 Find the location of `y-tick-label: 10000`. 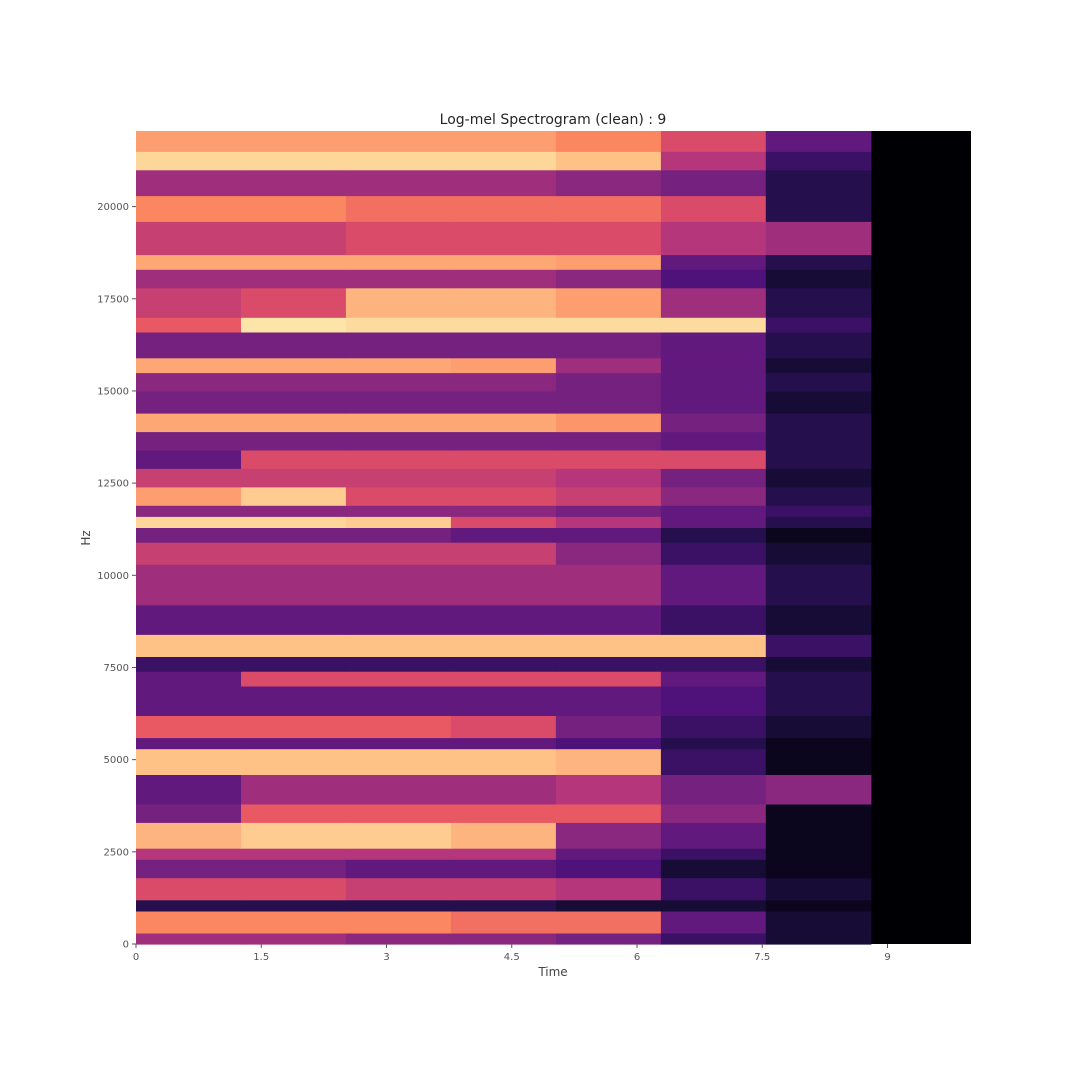

y-tick-label: 10000 is located at coordinates (113, 576).